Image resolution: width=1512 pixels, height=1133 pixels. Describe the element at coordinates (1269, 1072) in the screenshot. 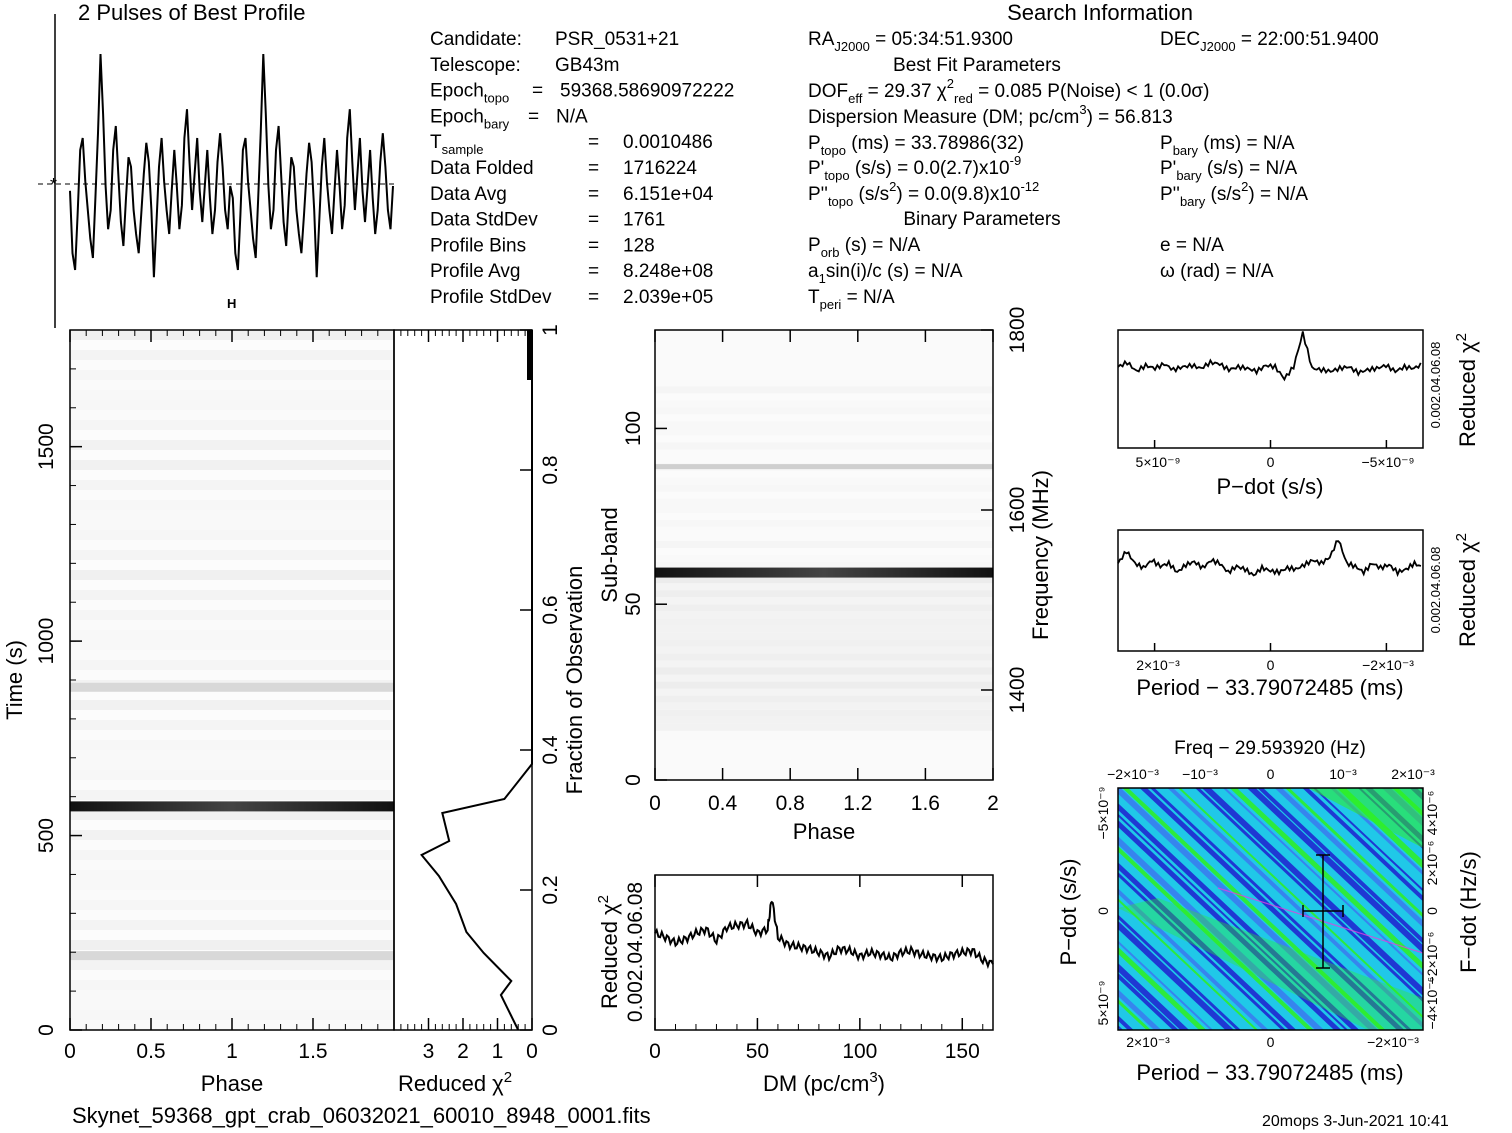

I see `pp-dot-xlabel: Period − 33.79072485 (ms)` at that location.